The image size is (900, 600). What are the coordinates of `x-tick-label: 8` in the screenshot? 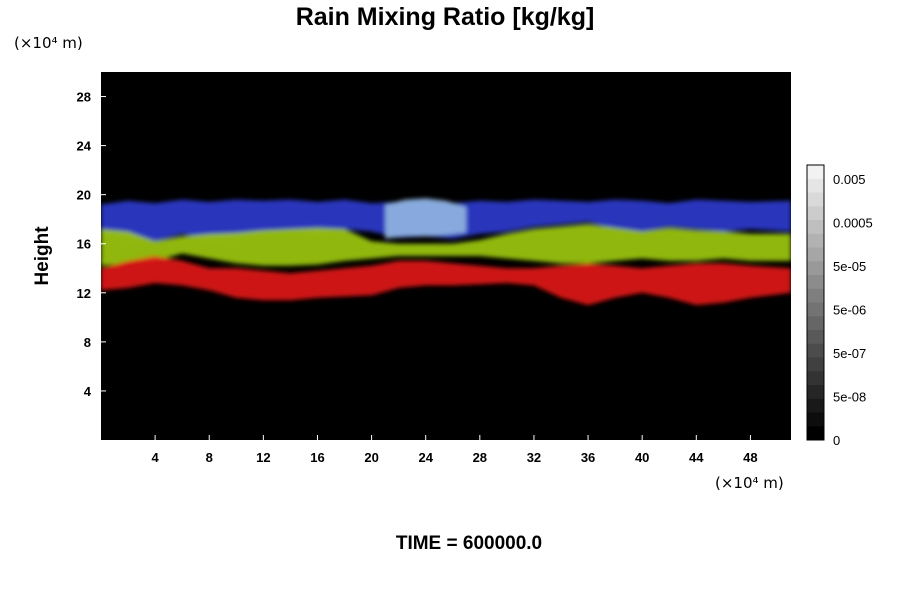 It's located at (209, 457).